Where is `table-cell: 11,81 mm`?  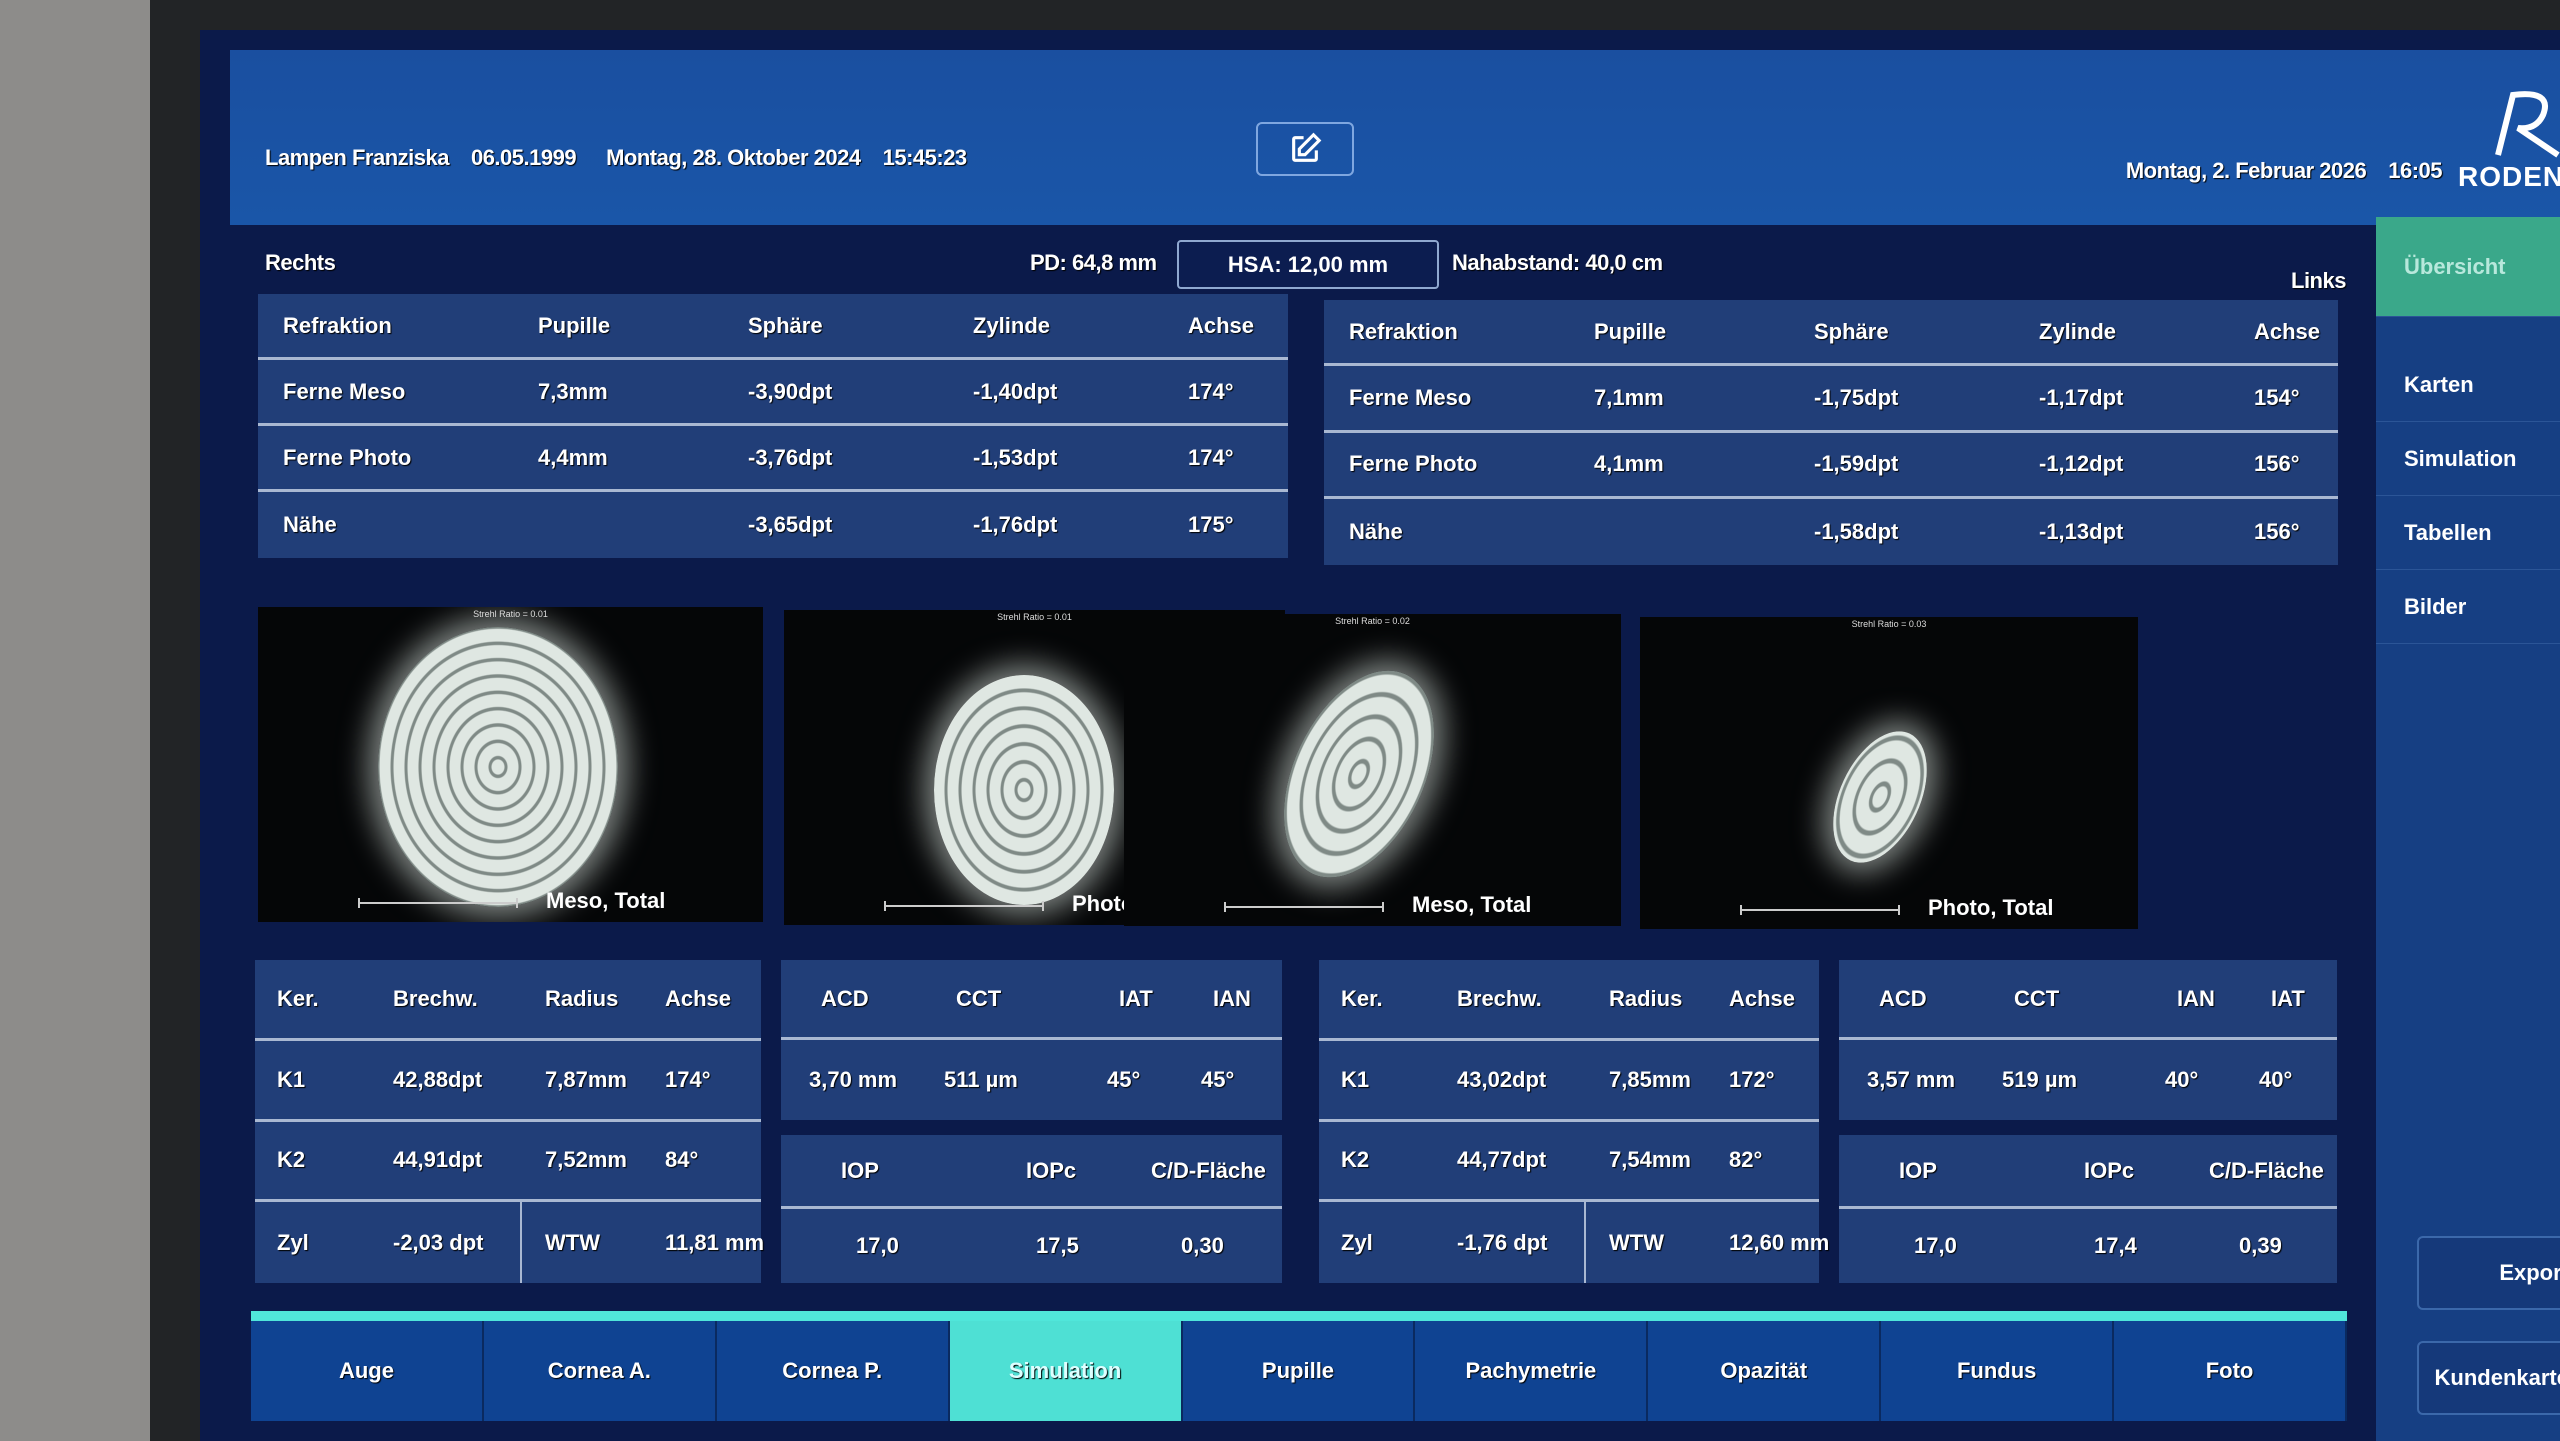
table-cell: 11,81 mm is located at coordinates (715, 1242).